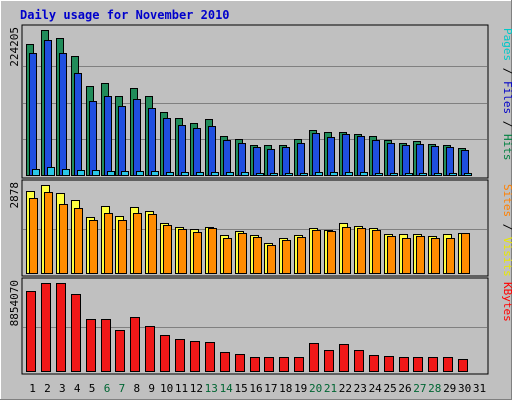  I want to click on x-tick-label: 19, so click(300, 388).